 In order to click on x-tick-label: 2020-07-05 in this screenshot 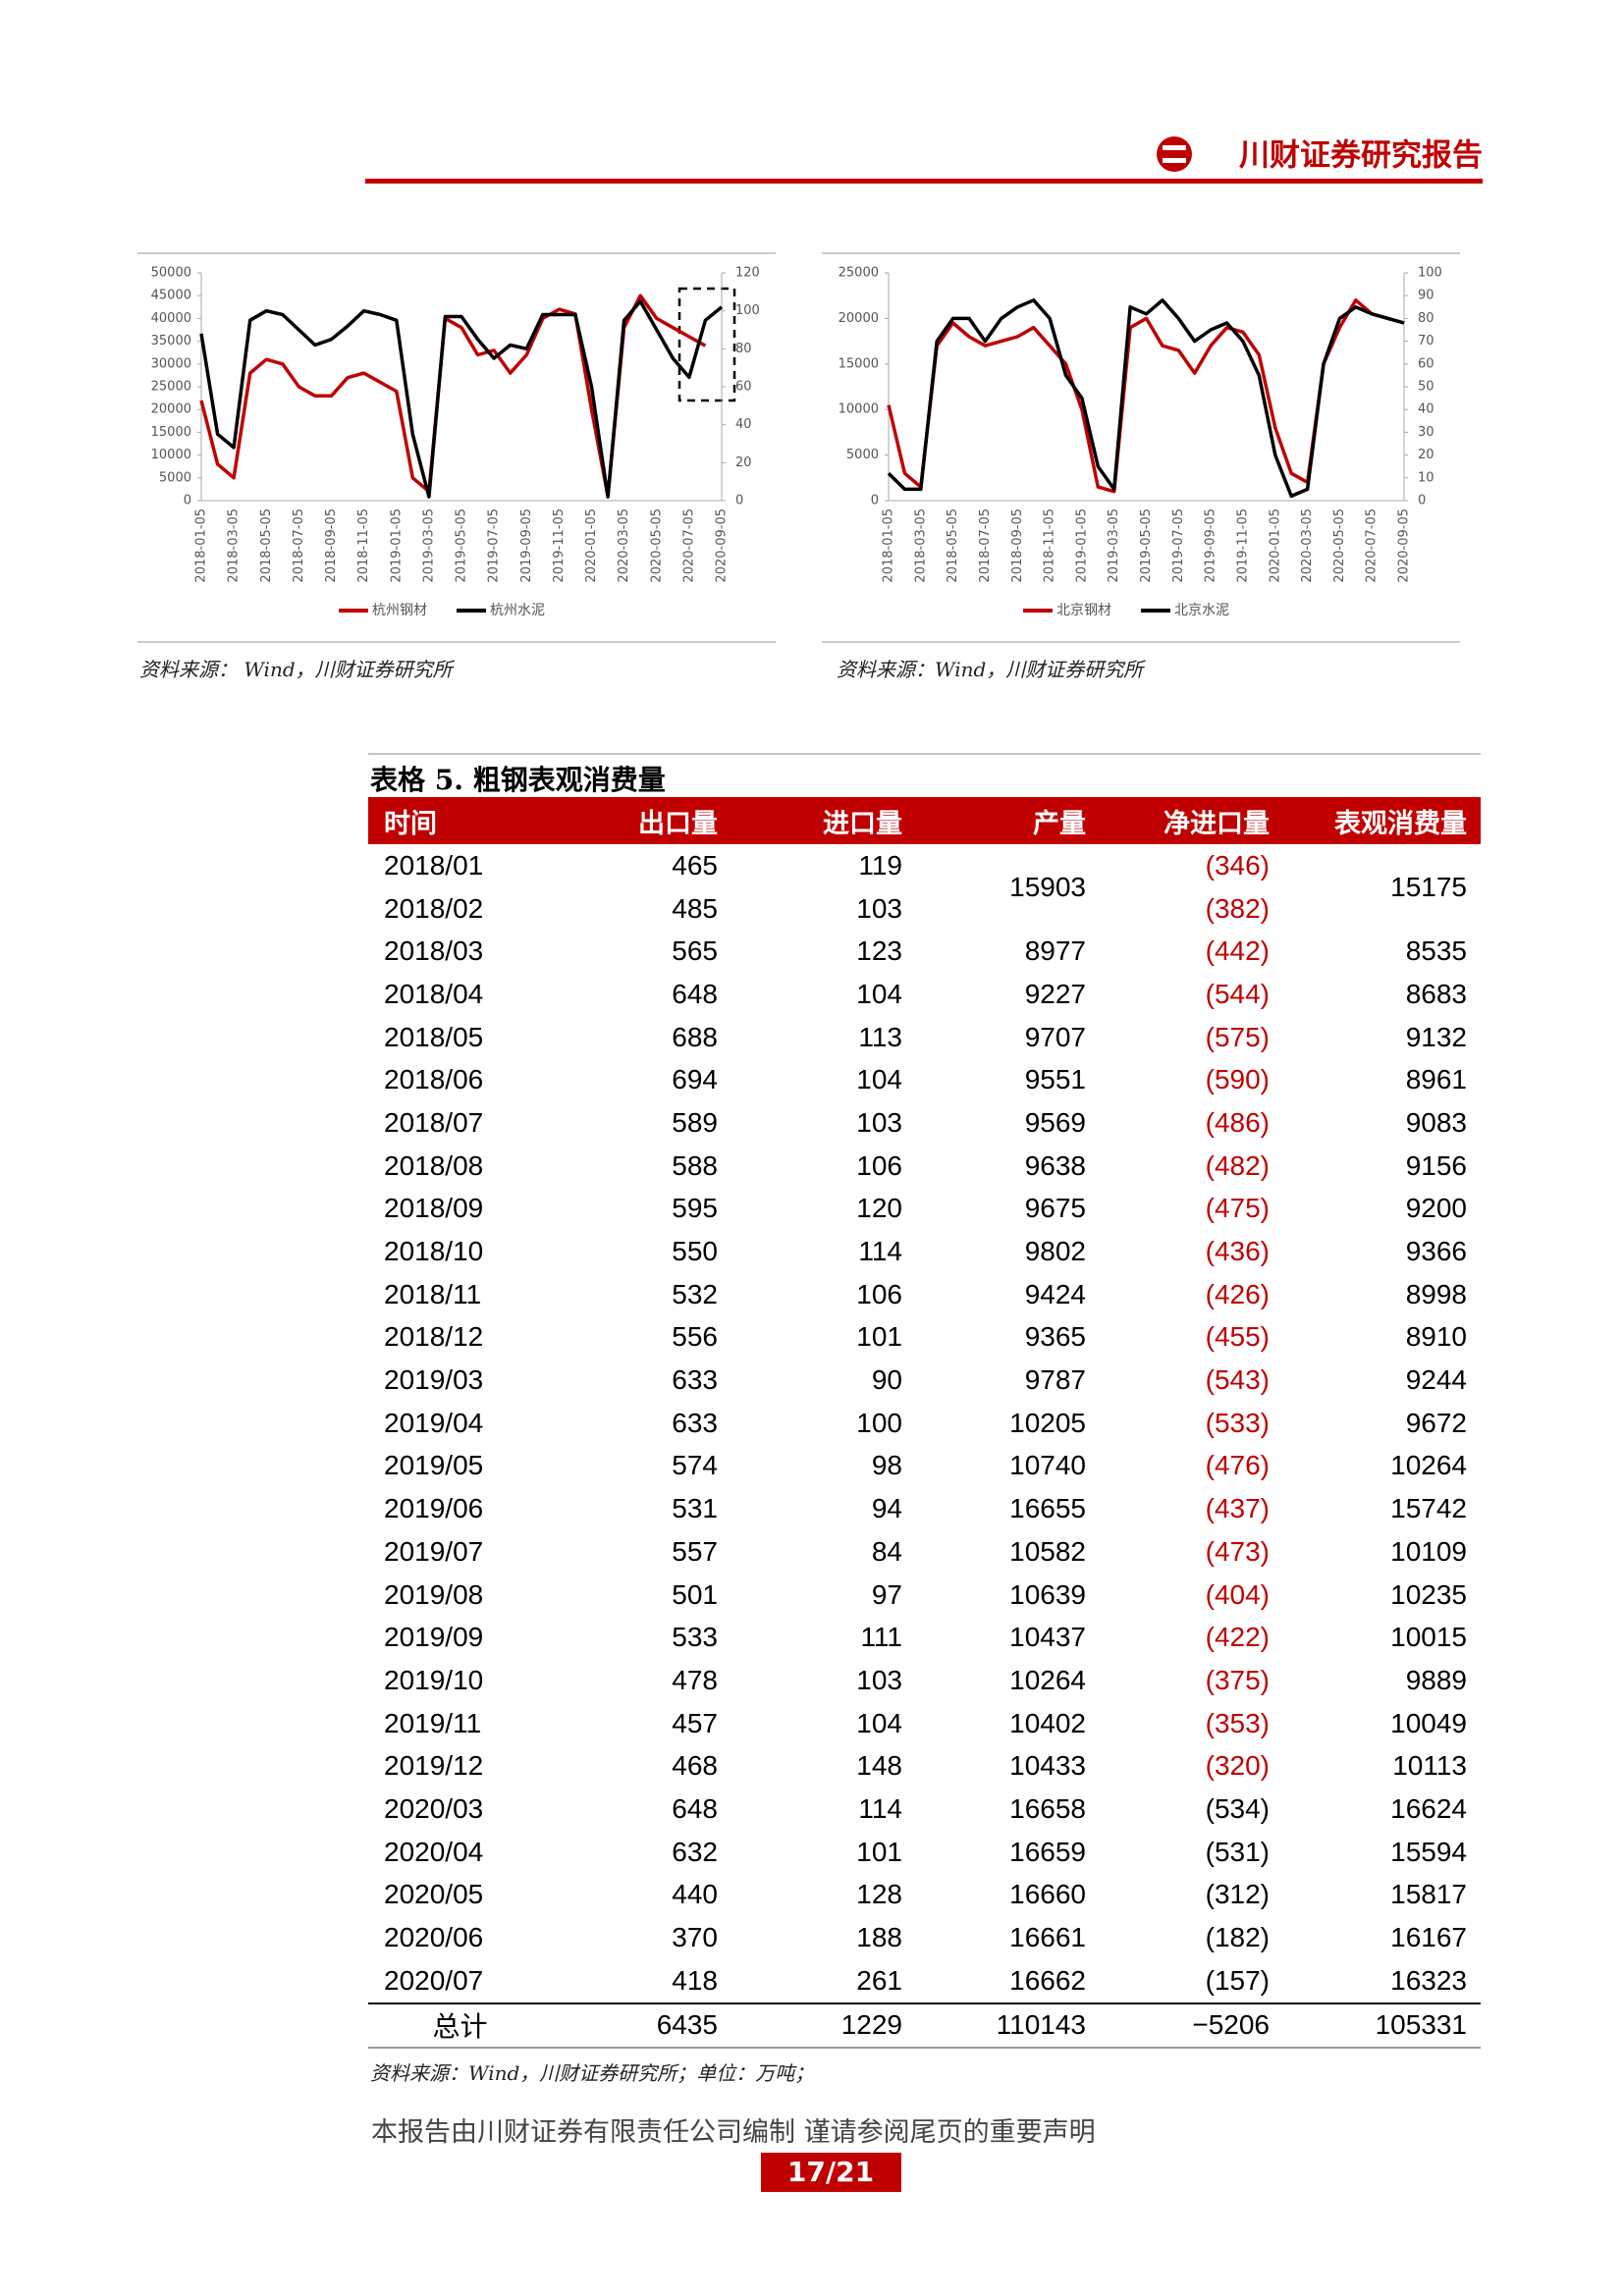, I will do `click(688, 545)`.